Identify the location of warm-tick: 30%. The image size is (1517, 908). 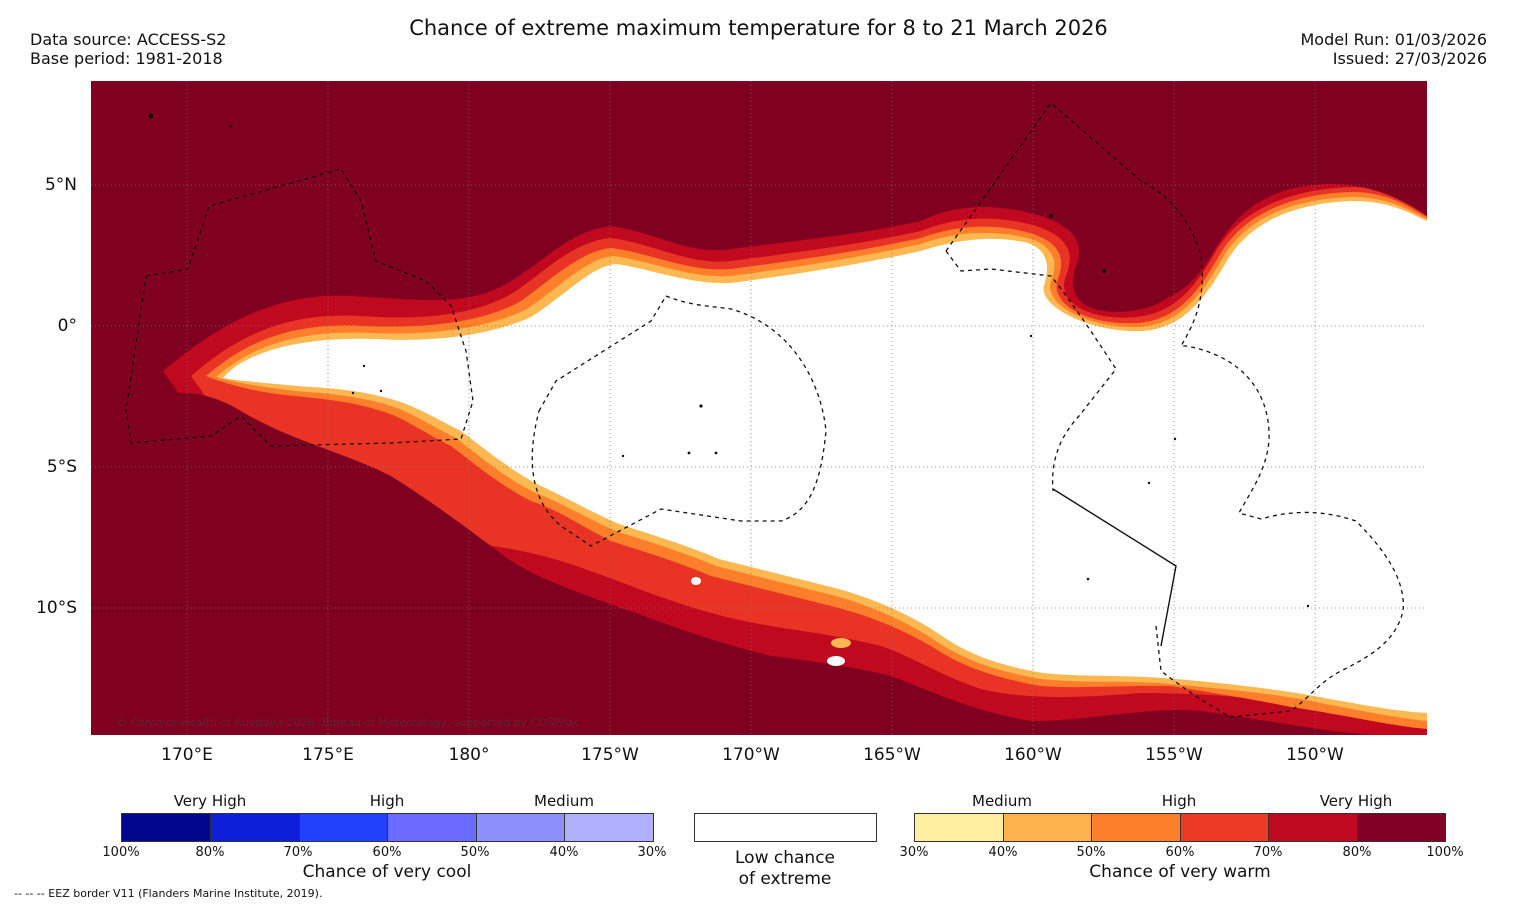
(914, 852).